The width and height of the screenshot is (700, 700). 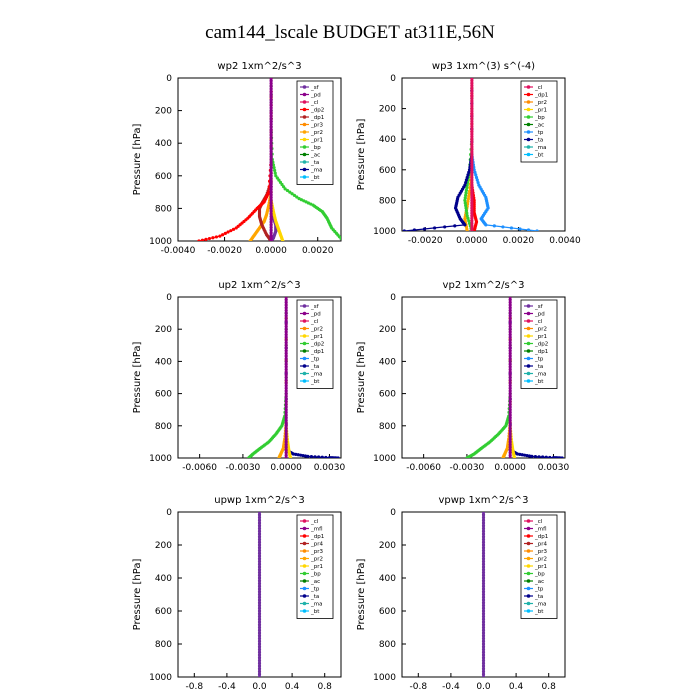 I want to click on x-tick-label: 0.0, so click(x=259, y=687).